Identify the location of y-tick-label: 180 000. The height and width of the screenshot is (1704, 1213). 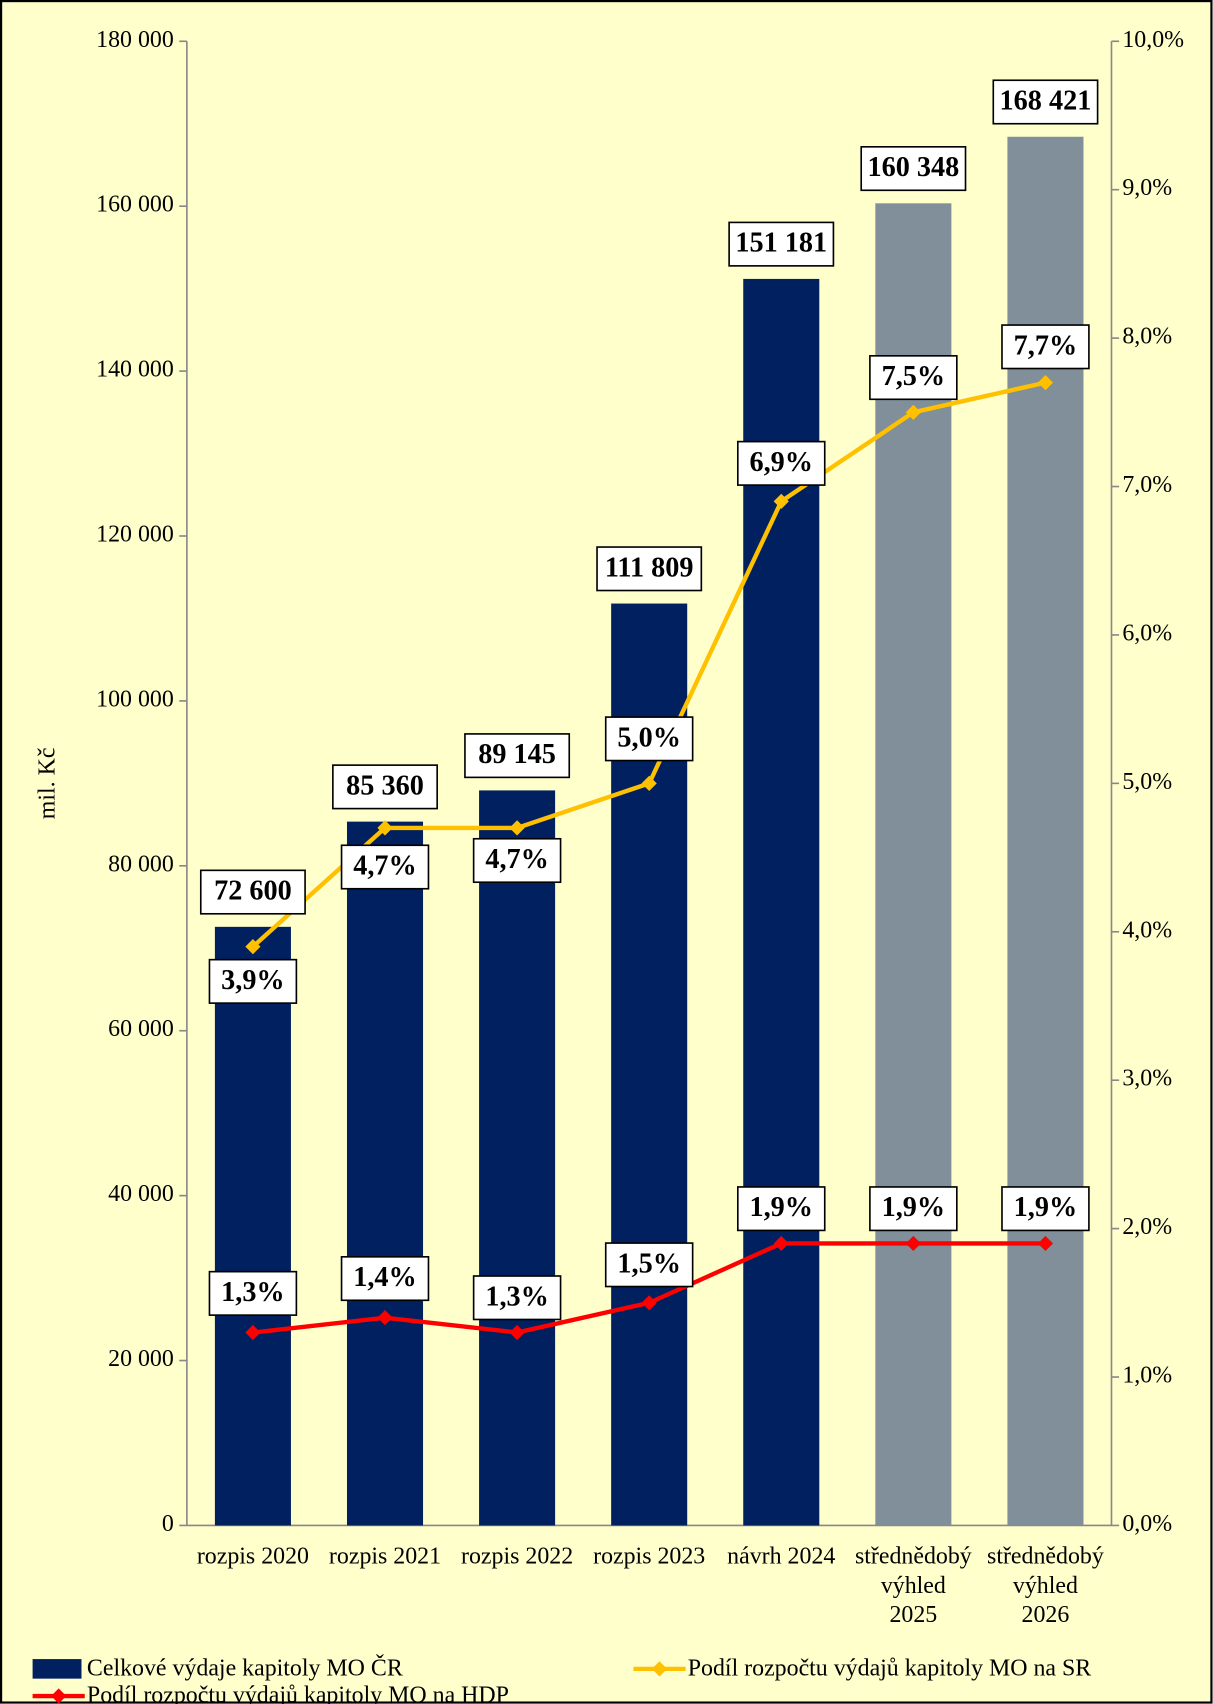
(135, 40).